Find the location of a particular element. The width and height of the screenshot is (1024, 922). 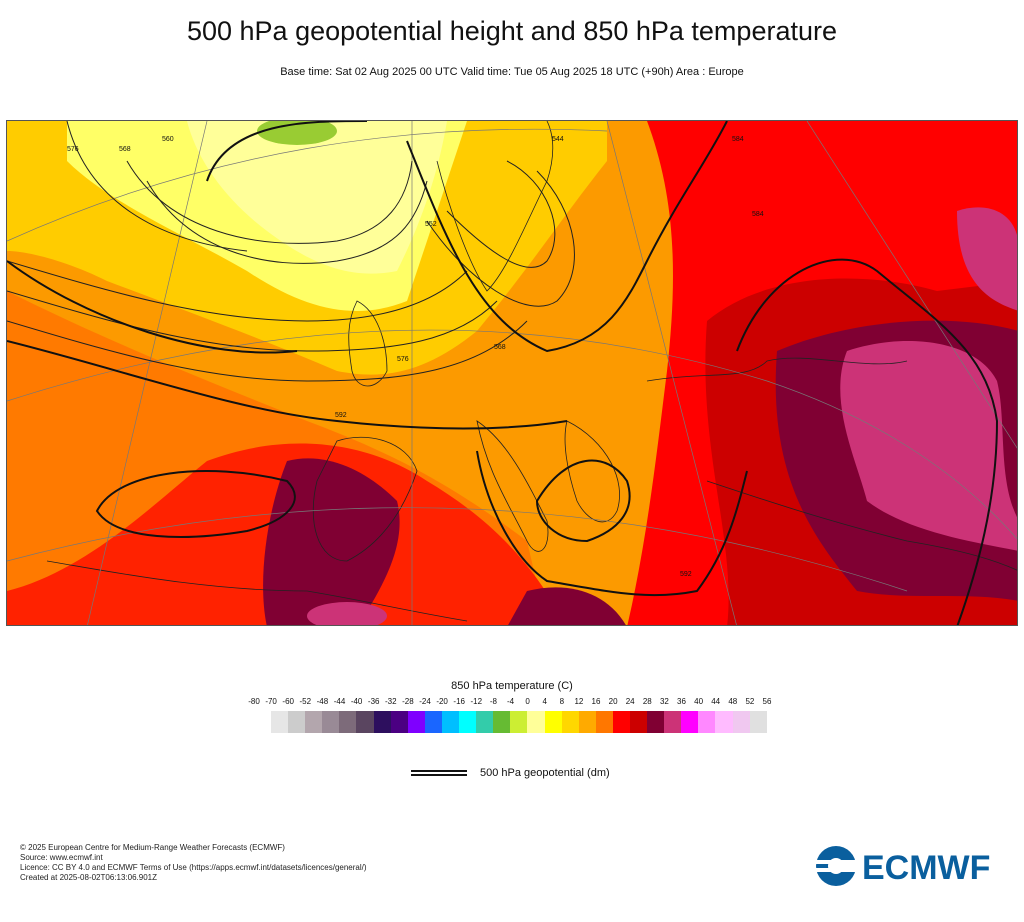

colorbar-tick-label: -4 is located at coordinates (510, 701).